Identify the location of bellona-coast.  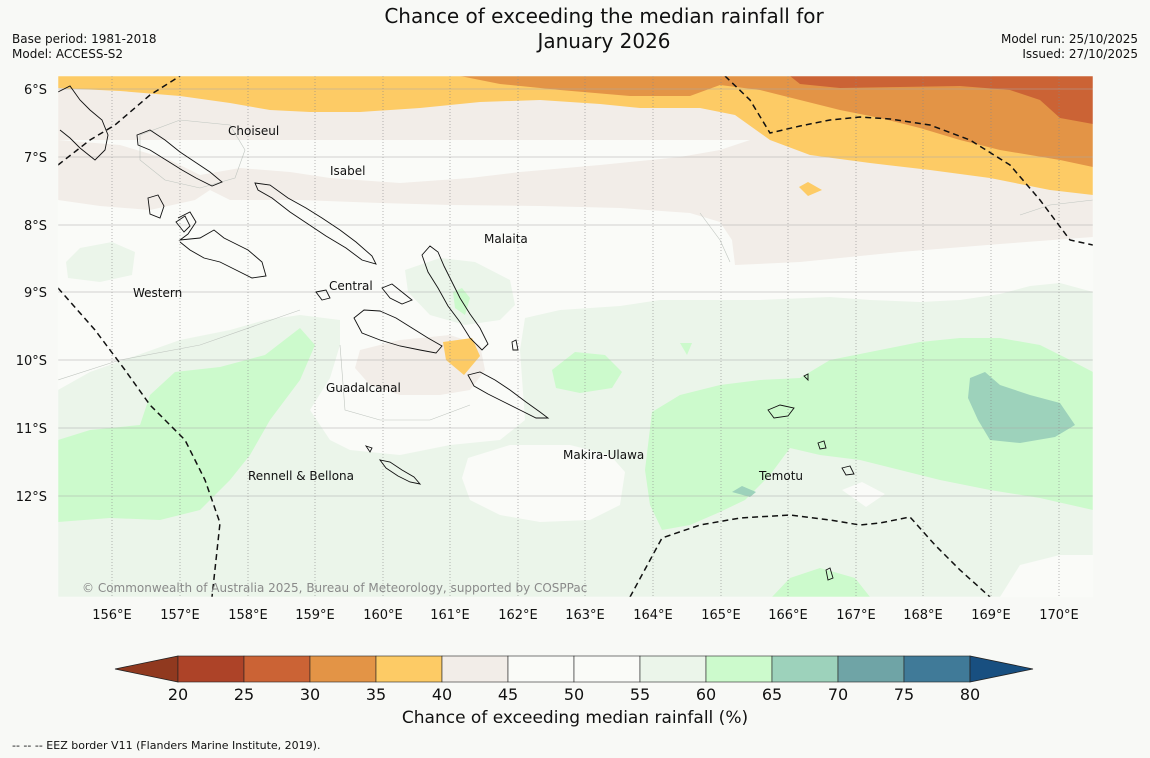
(368, 449).